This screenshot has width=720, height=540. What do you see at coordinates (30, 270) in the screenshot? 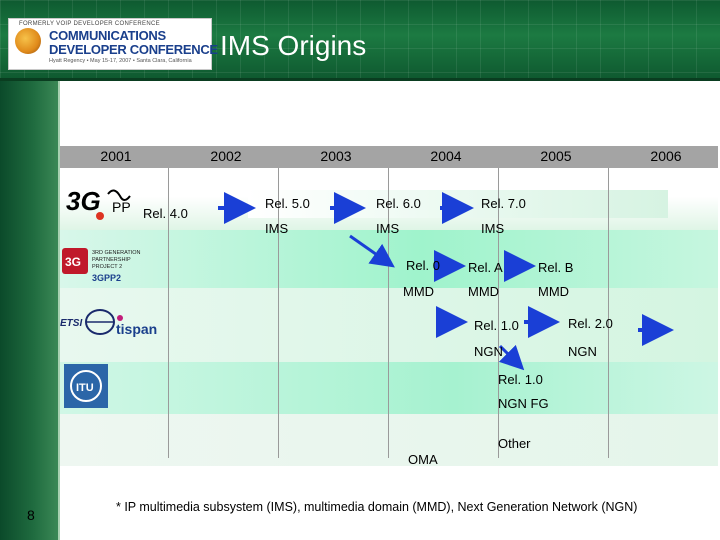
I see `left-decorative-strip` at bounding box center [30, 270].